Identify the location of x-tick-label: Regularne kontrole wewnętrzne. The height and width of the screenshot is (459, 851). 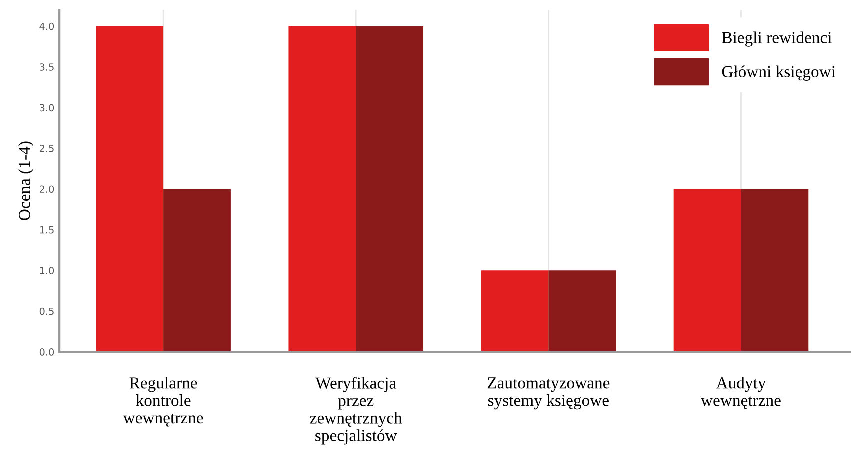
(163, 402).